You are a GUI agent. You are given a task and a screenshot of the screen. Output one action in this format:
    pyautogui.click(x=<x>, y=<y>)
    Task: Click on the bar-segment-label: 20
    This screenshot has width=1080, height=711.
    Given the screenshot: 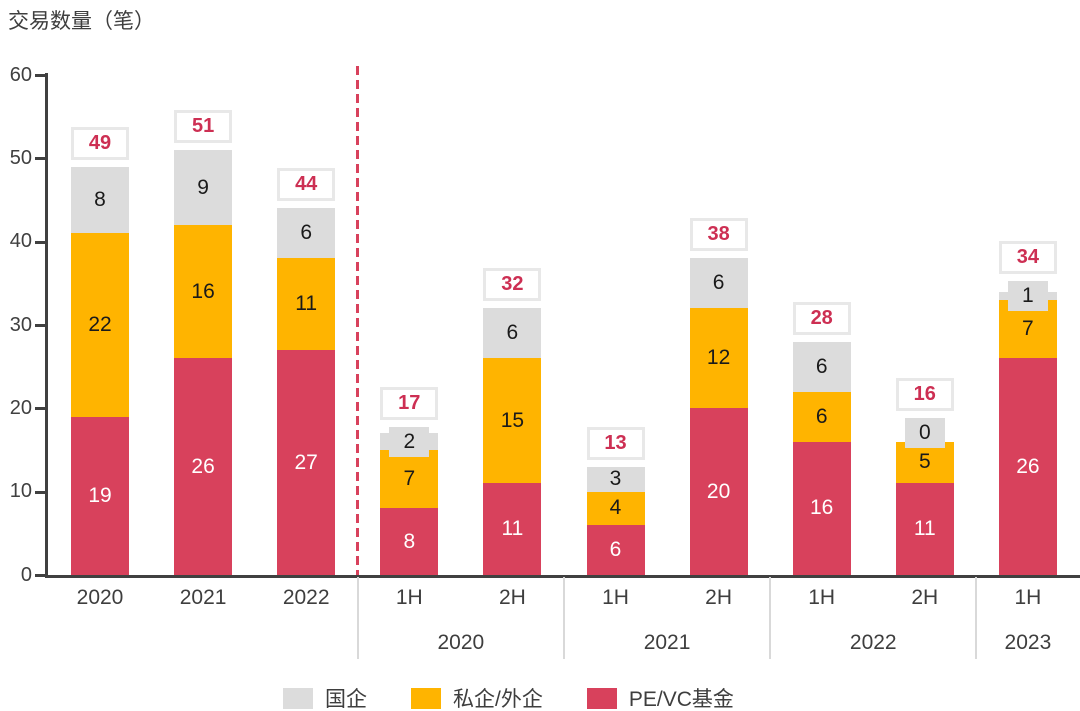 What is the action you would take?
    pyautogui.click(x=718, y=491)
    